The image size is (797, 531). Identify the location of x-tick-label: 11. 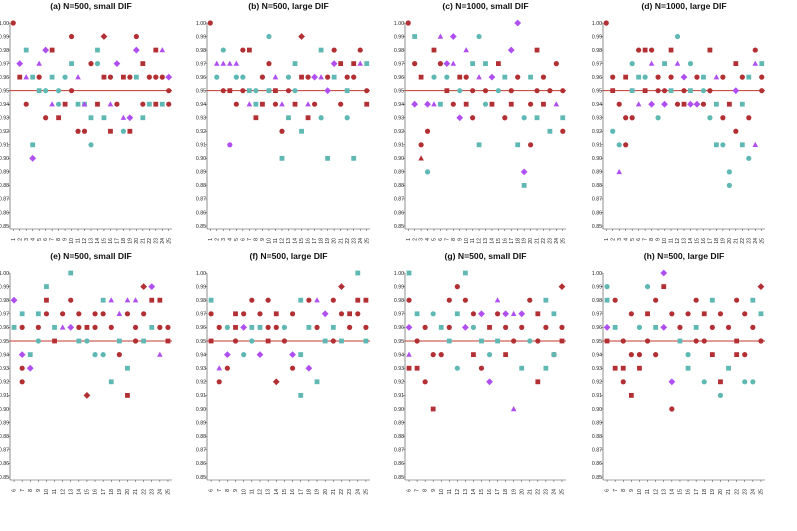
(672, 240).